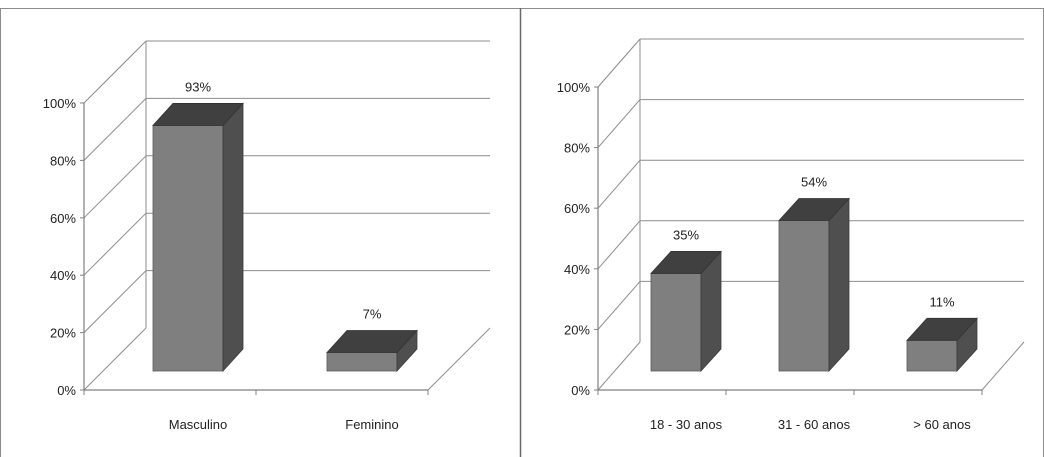 The height and width of the screenshot is (457, 1044). I want to click on data-label: 93%, so click(198, 86).